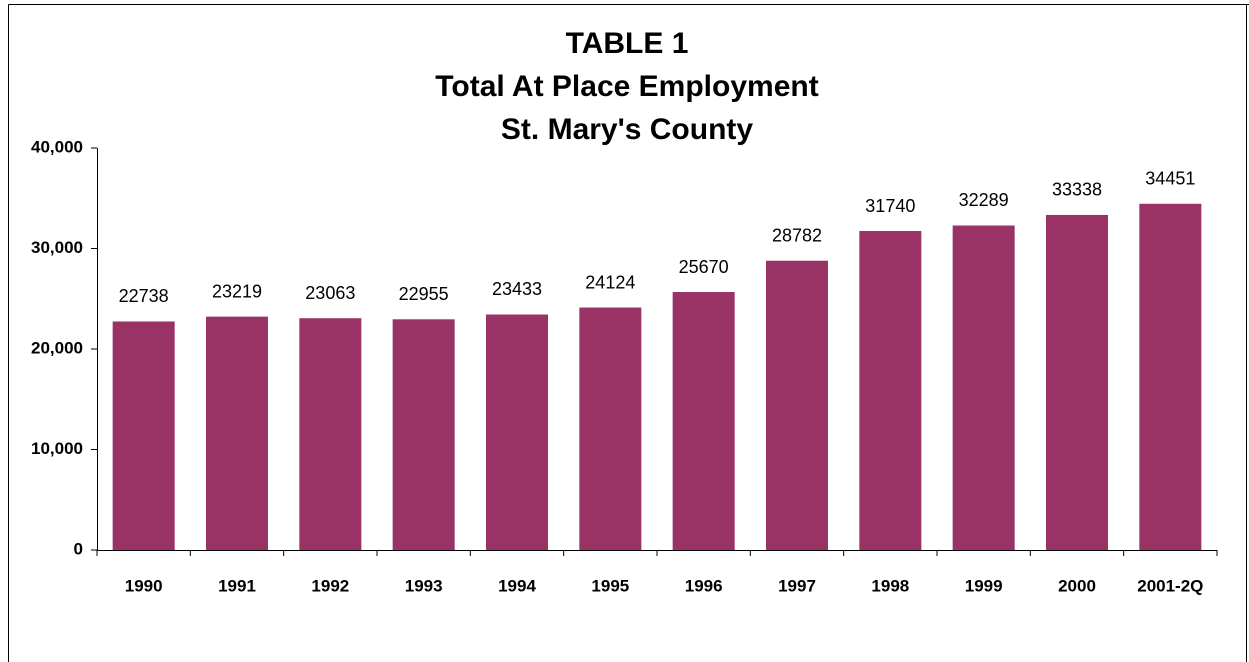  Describe the element at coordinates (424, 585) in the screenshot. I see `x-tick-label: 1993` at that location.